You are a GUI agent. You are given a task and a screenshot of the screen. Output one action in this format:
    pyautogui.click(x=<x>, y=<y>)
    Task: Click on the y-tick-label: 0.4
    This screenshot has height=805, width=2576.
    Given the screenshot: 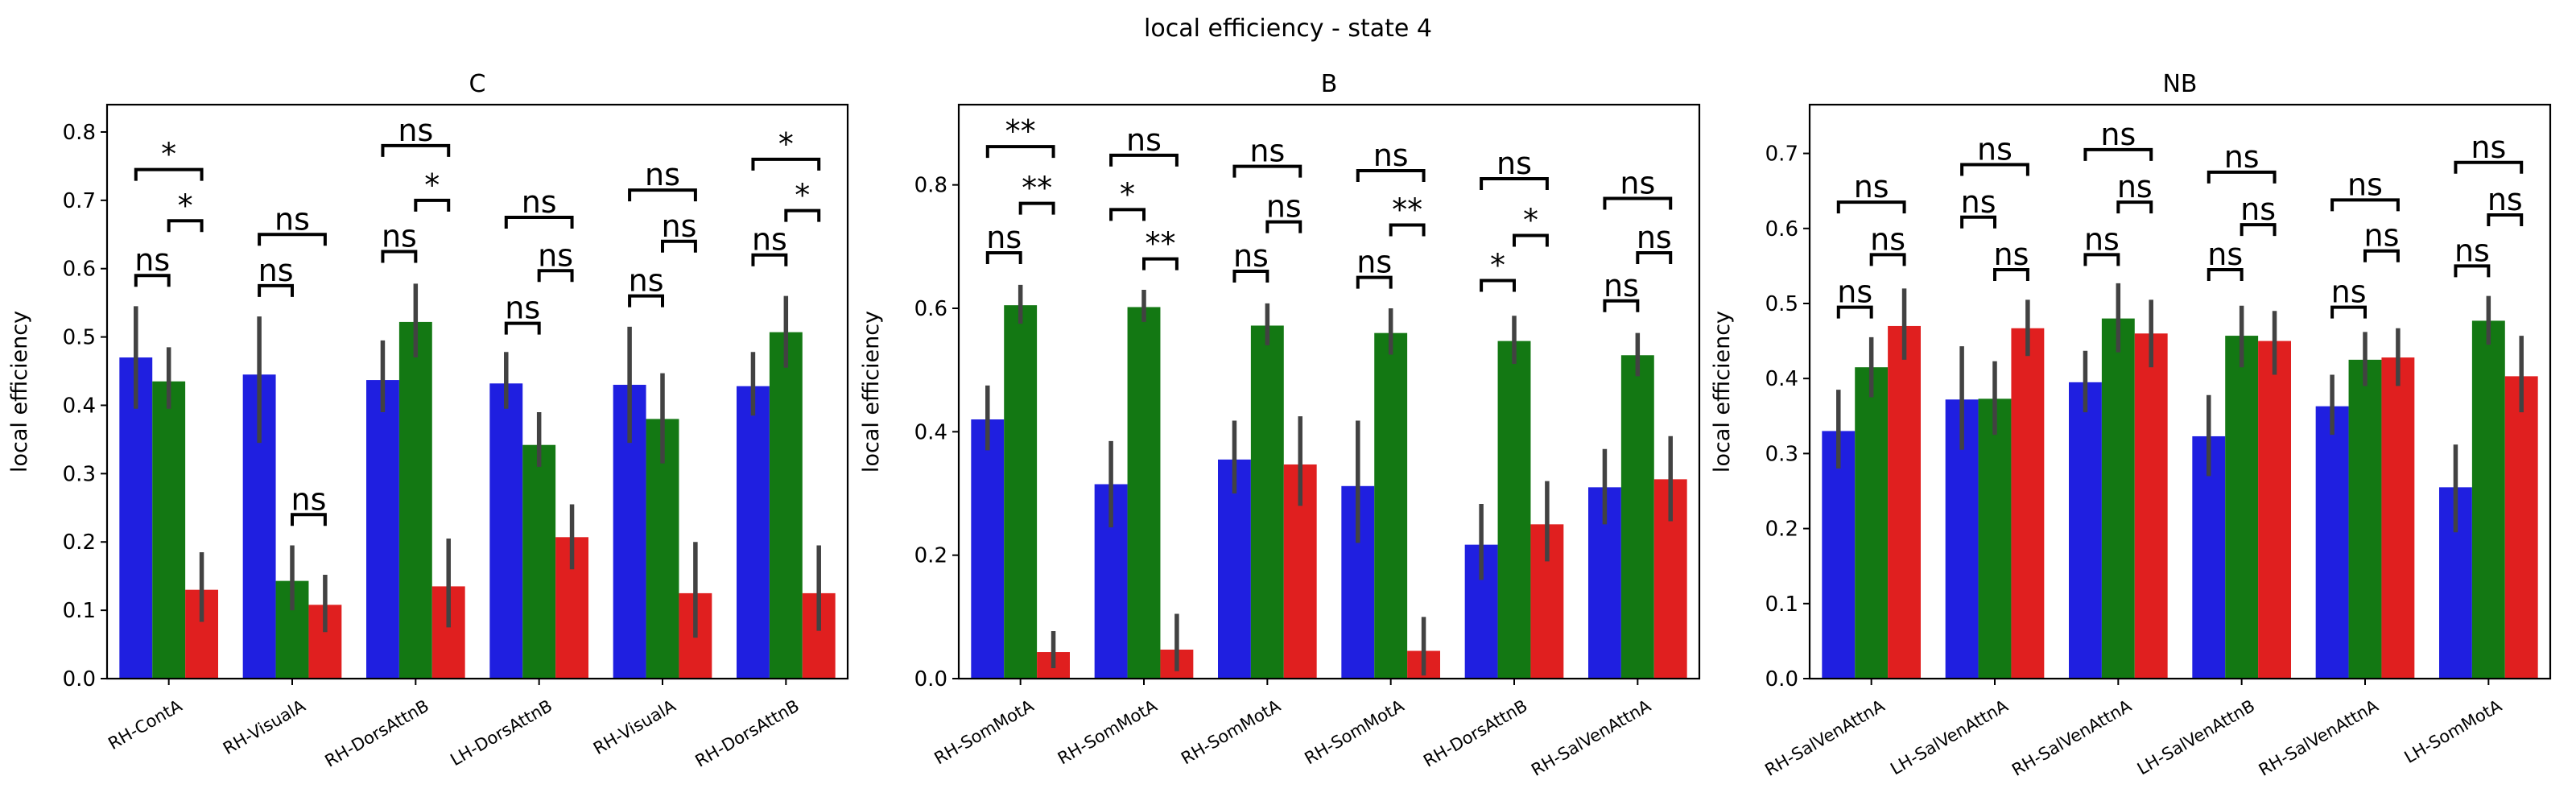 What is the action you would take?
    pyautogui.click(x=930, y=432)
    